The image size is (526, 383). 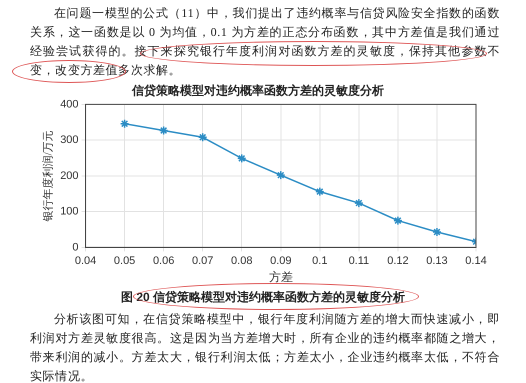 I want to click on x-tick-label: 0.05, so click(x=125, y=261).